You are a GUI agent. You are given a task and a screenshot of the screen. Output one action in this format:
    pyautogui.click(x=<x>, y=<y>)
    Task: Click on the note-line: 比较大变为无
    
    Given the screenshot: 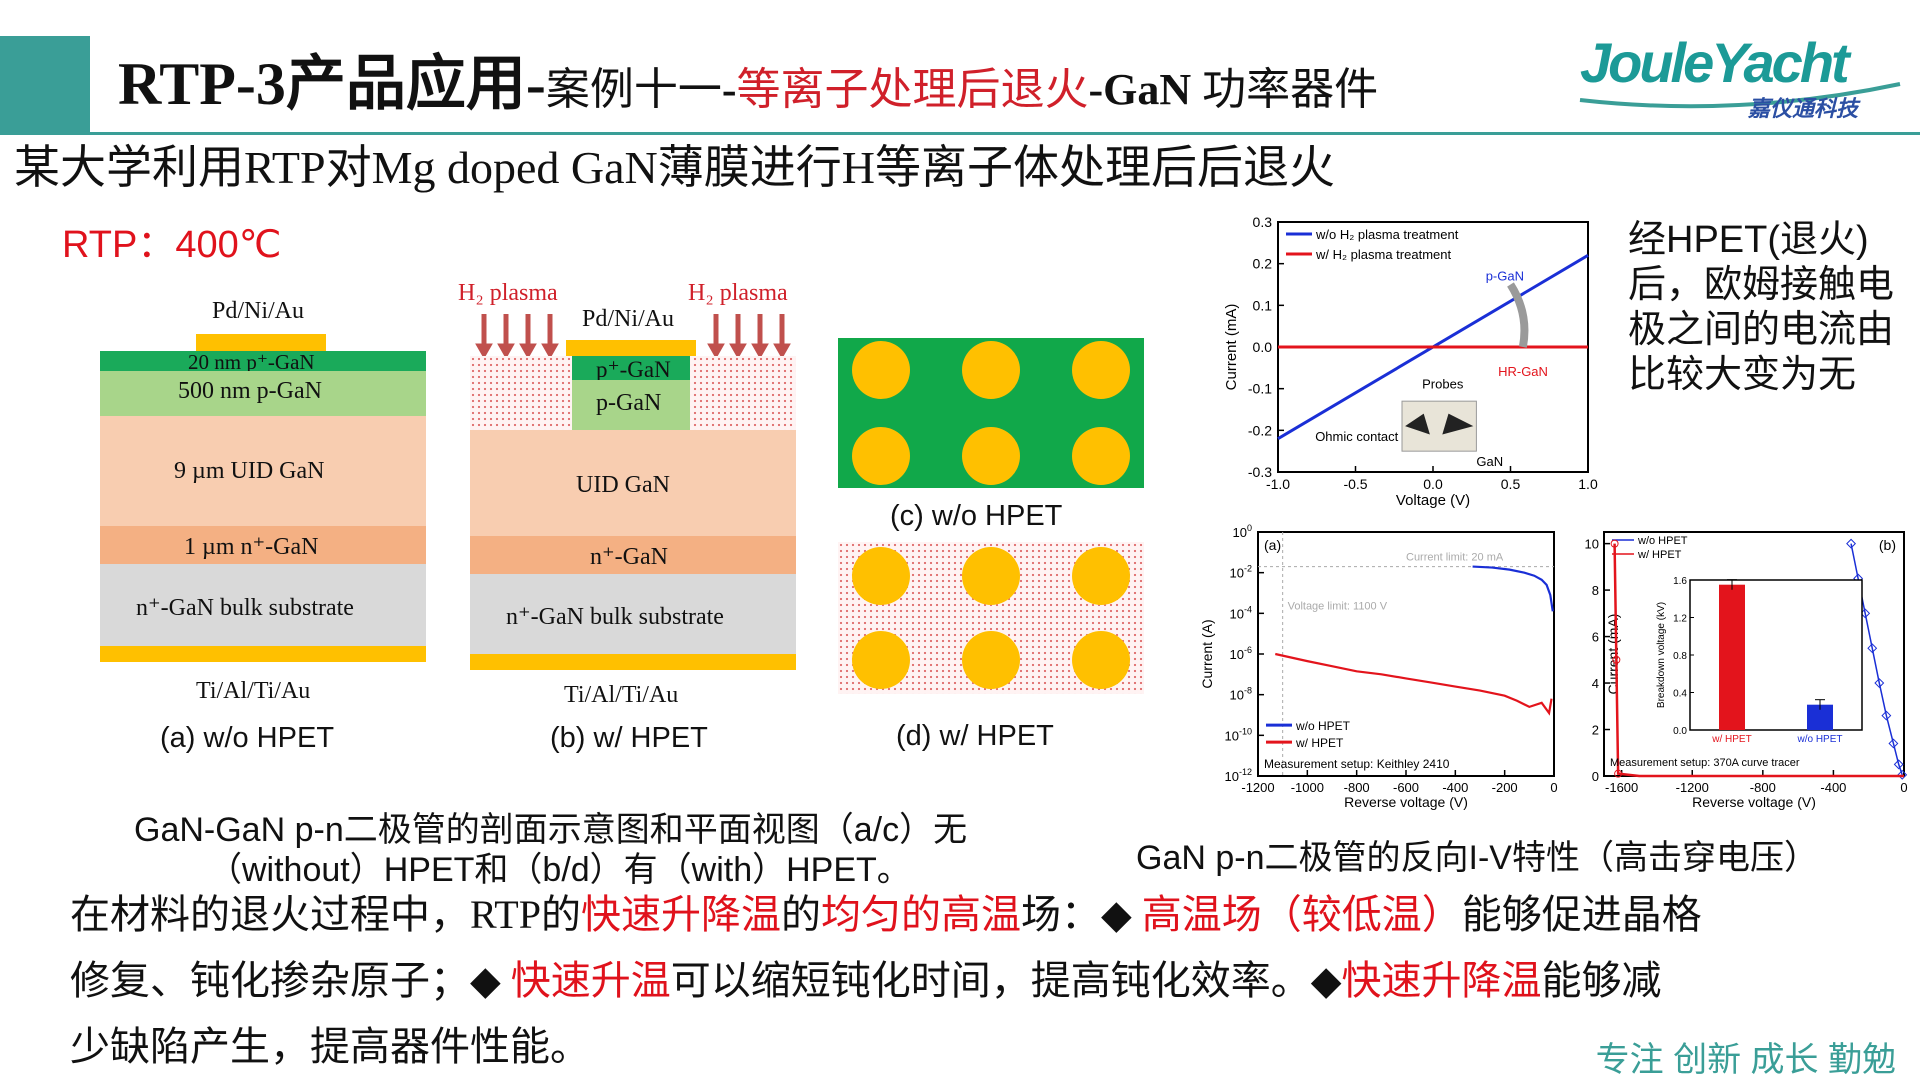 What is the action you would take?
    pyautogui.click(x=1742, y=375)
    